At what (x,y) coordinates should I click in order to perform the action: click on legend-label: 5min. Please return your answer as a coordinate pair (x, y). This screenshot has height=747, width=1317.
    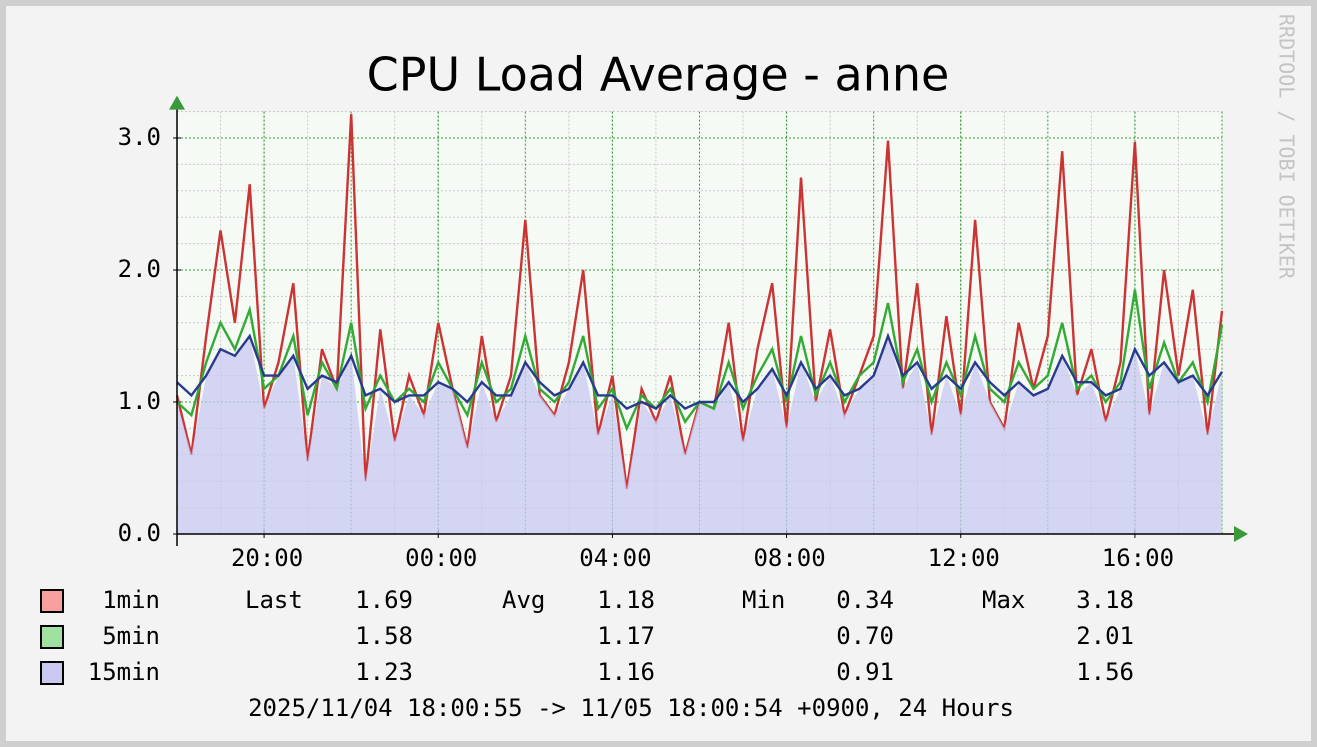
    Looking at the image, I should click on (131, 636).